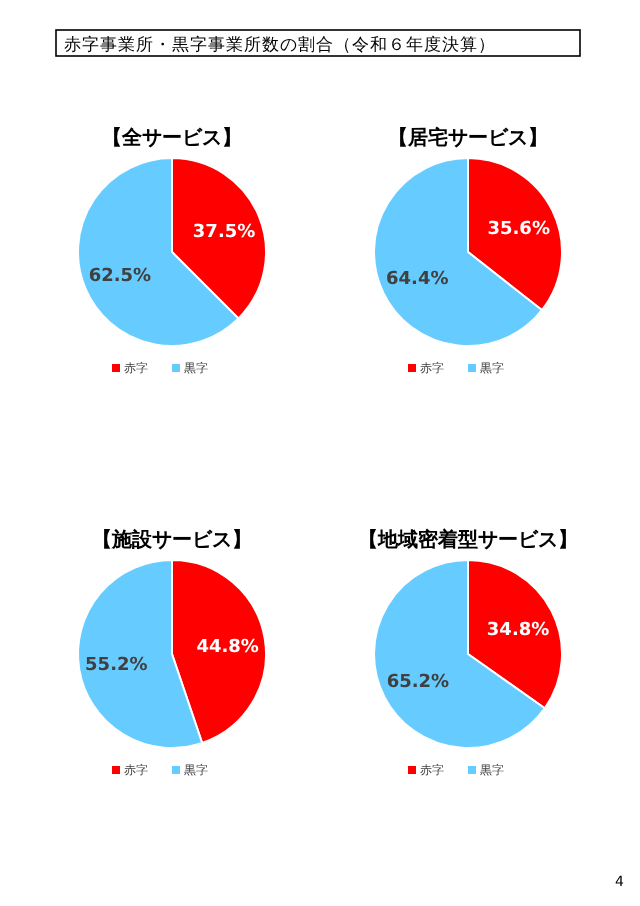 The image size is (640, 906). What do you see at coordinates (116, 666) in the screenshot?
I see `data-label: 55.2%` at bounding box center [116, 666].